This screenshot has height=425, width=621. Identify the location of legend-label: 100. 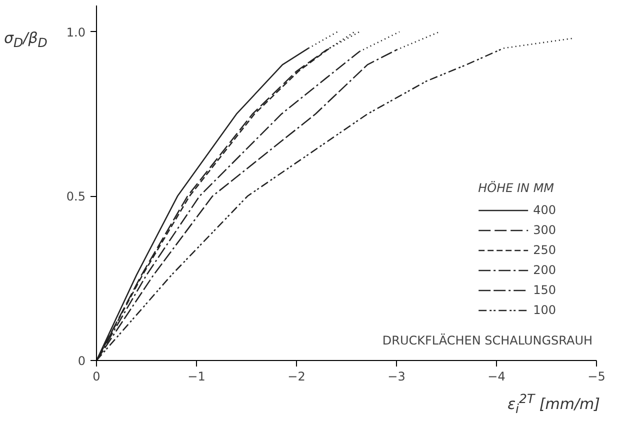
(544, 310).